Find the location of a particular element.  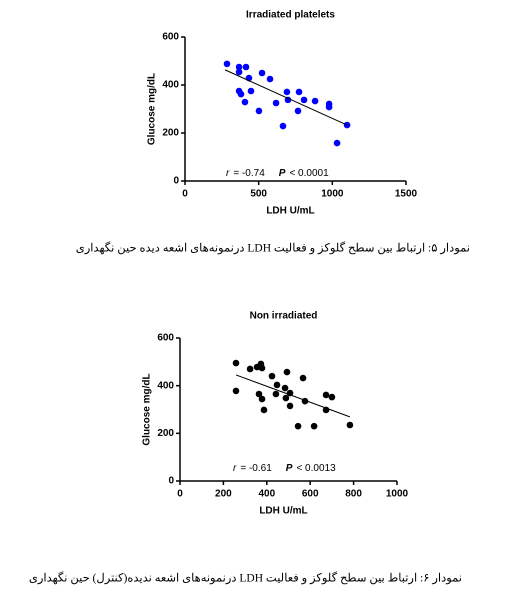

annotation: r = -0.74 P < 0.0001 is located at coordinates (277, 173).